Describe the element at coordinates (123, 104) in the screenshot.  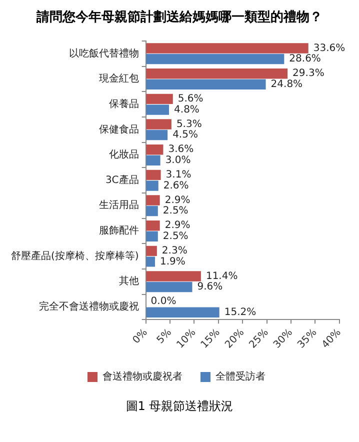
I see `y-tick-label: 保養品` at that location.